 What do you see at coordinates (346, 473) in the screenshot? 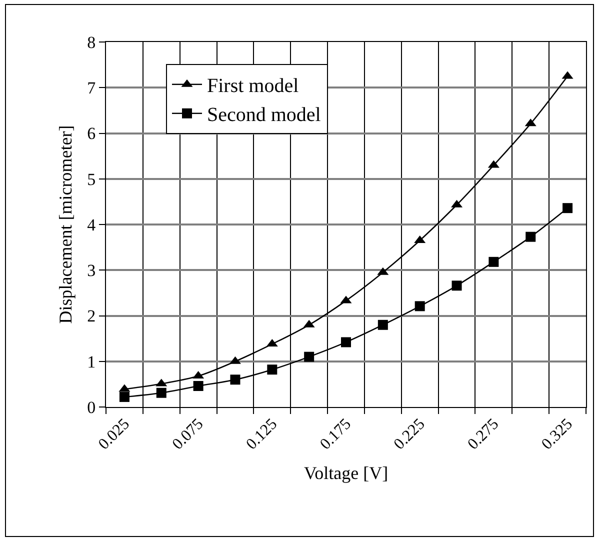
I see `x-axis-title: Voltage [V]` at bounding box center [346, 473].